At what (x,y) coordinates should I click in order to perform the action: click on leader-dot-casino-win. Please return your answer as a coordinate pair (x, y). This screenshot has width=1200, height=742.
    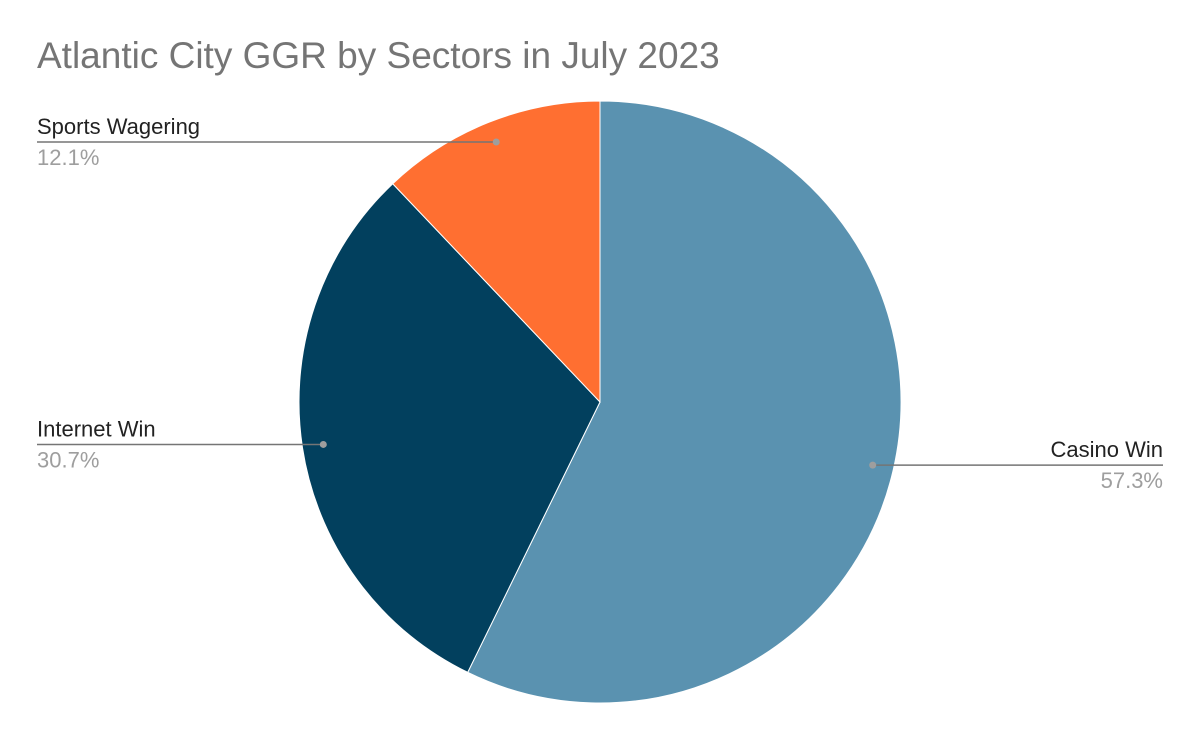
    Looking at the image, I should click on (873, 465).